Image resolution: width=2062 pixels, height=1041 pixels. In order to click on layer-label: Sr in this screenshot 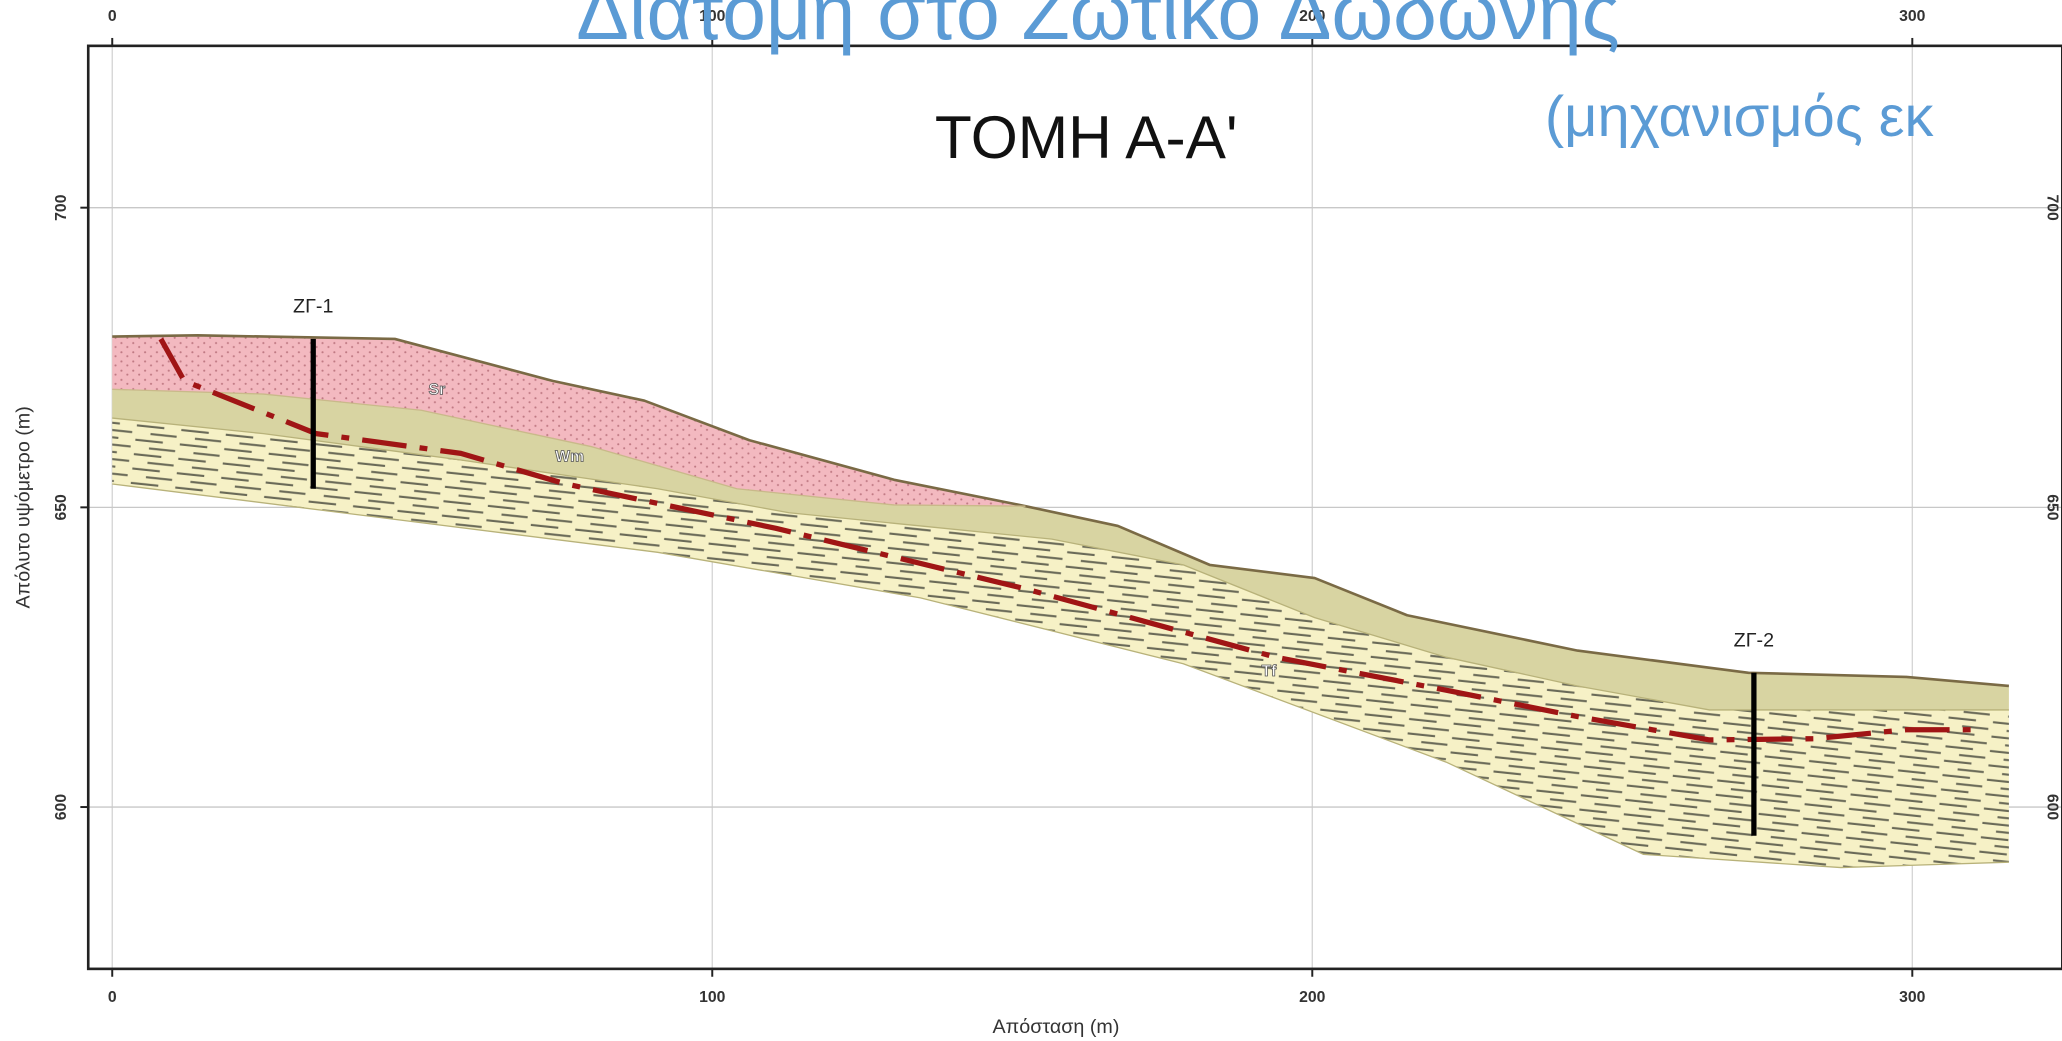, I will do `click(437, 390)`.